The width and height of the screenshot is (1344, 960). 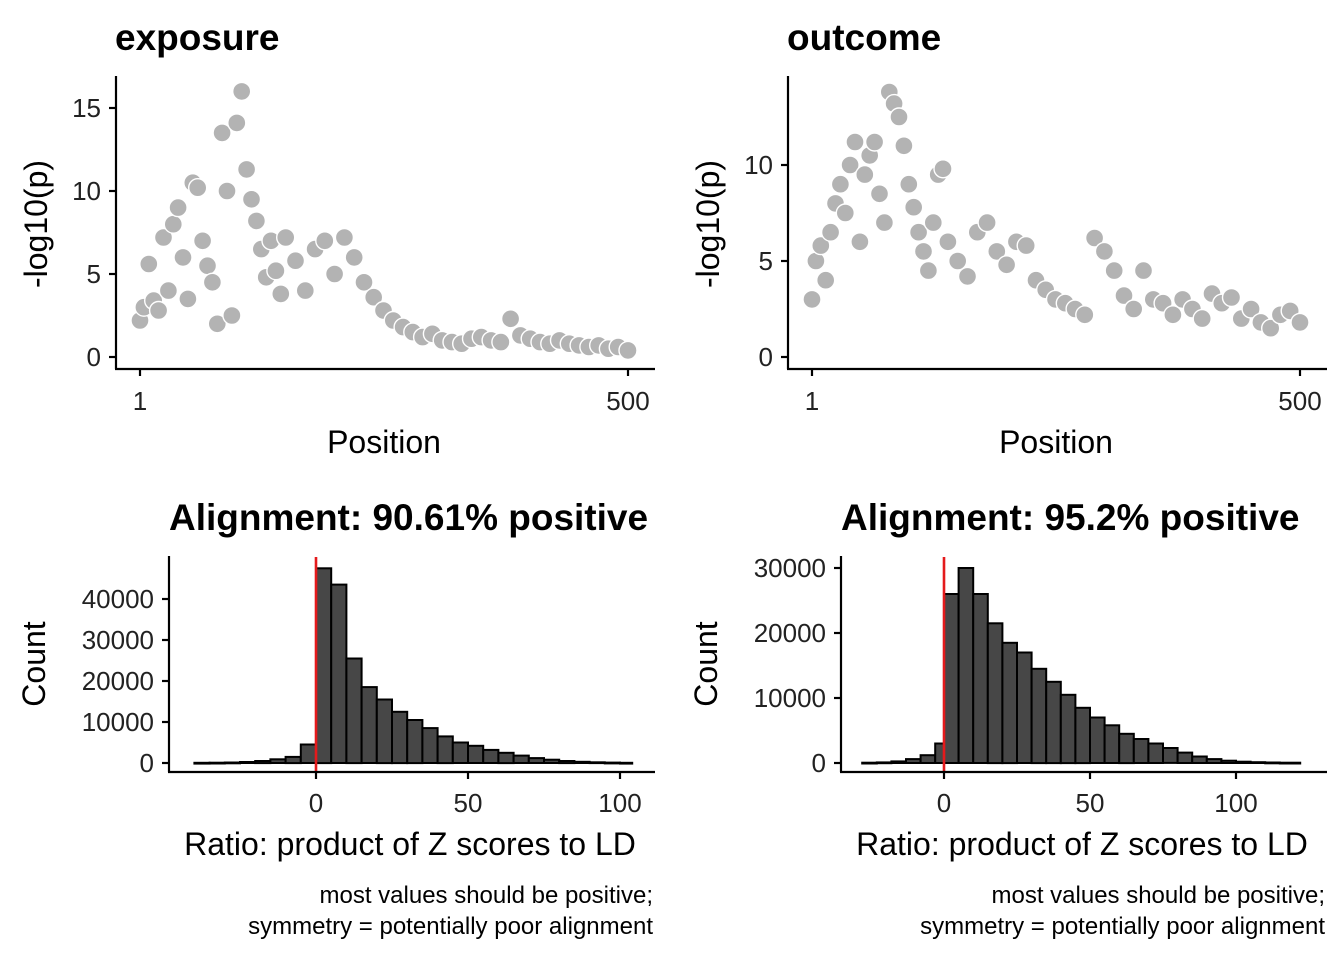 What do you see at coordinates (197, 37) in the screenshot?
I see `panel-title: exposure` at bounding box center [197, 37].